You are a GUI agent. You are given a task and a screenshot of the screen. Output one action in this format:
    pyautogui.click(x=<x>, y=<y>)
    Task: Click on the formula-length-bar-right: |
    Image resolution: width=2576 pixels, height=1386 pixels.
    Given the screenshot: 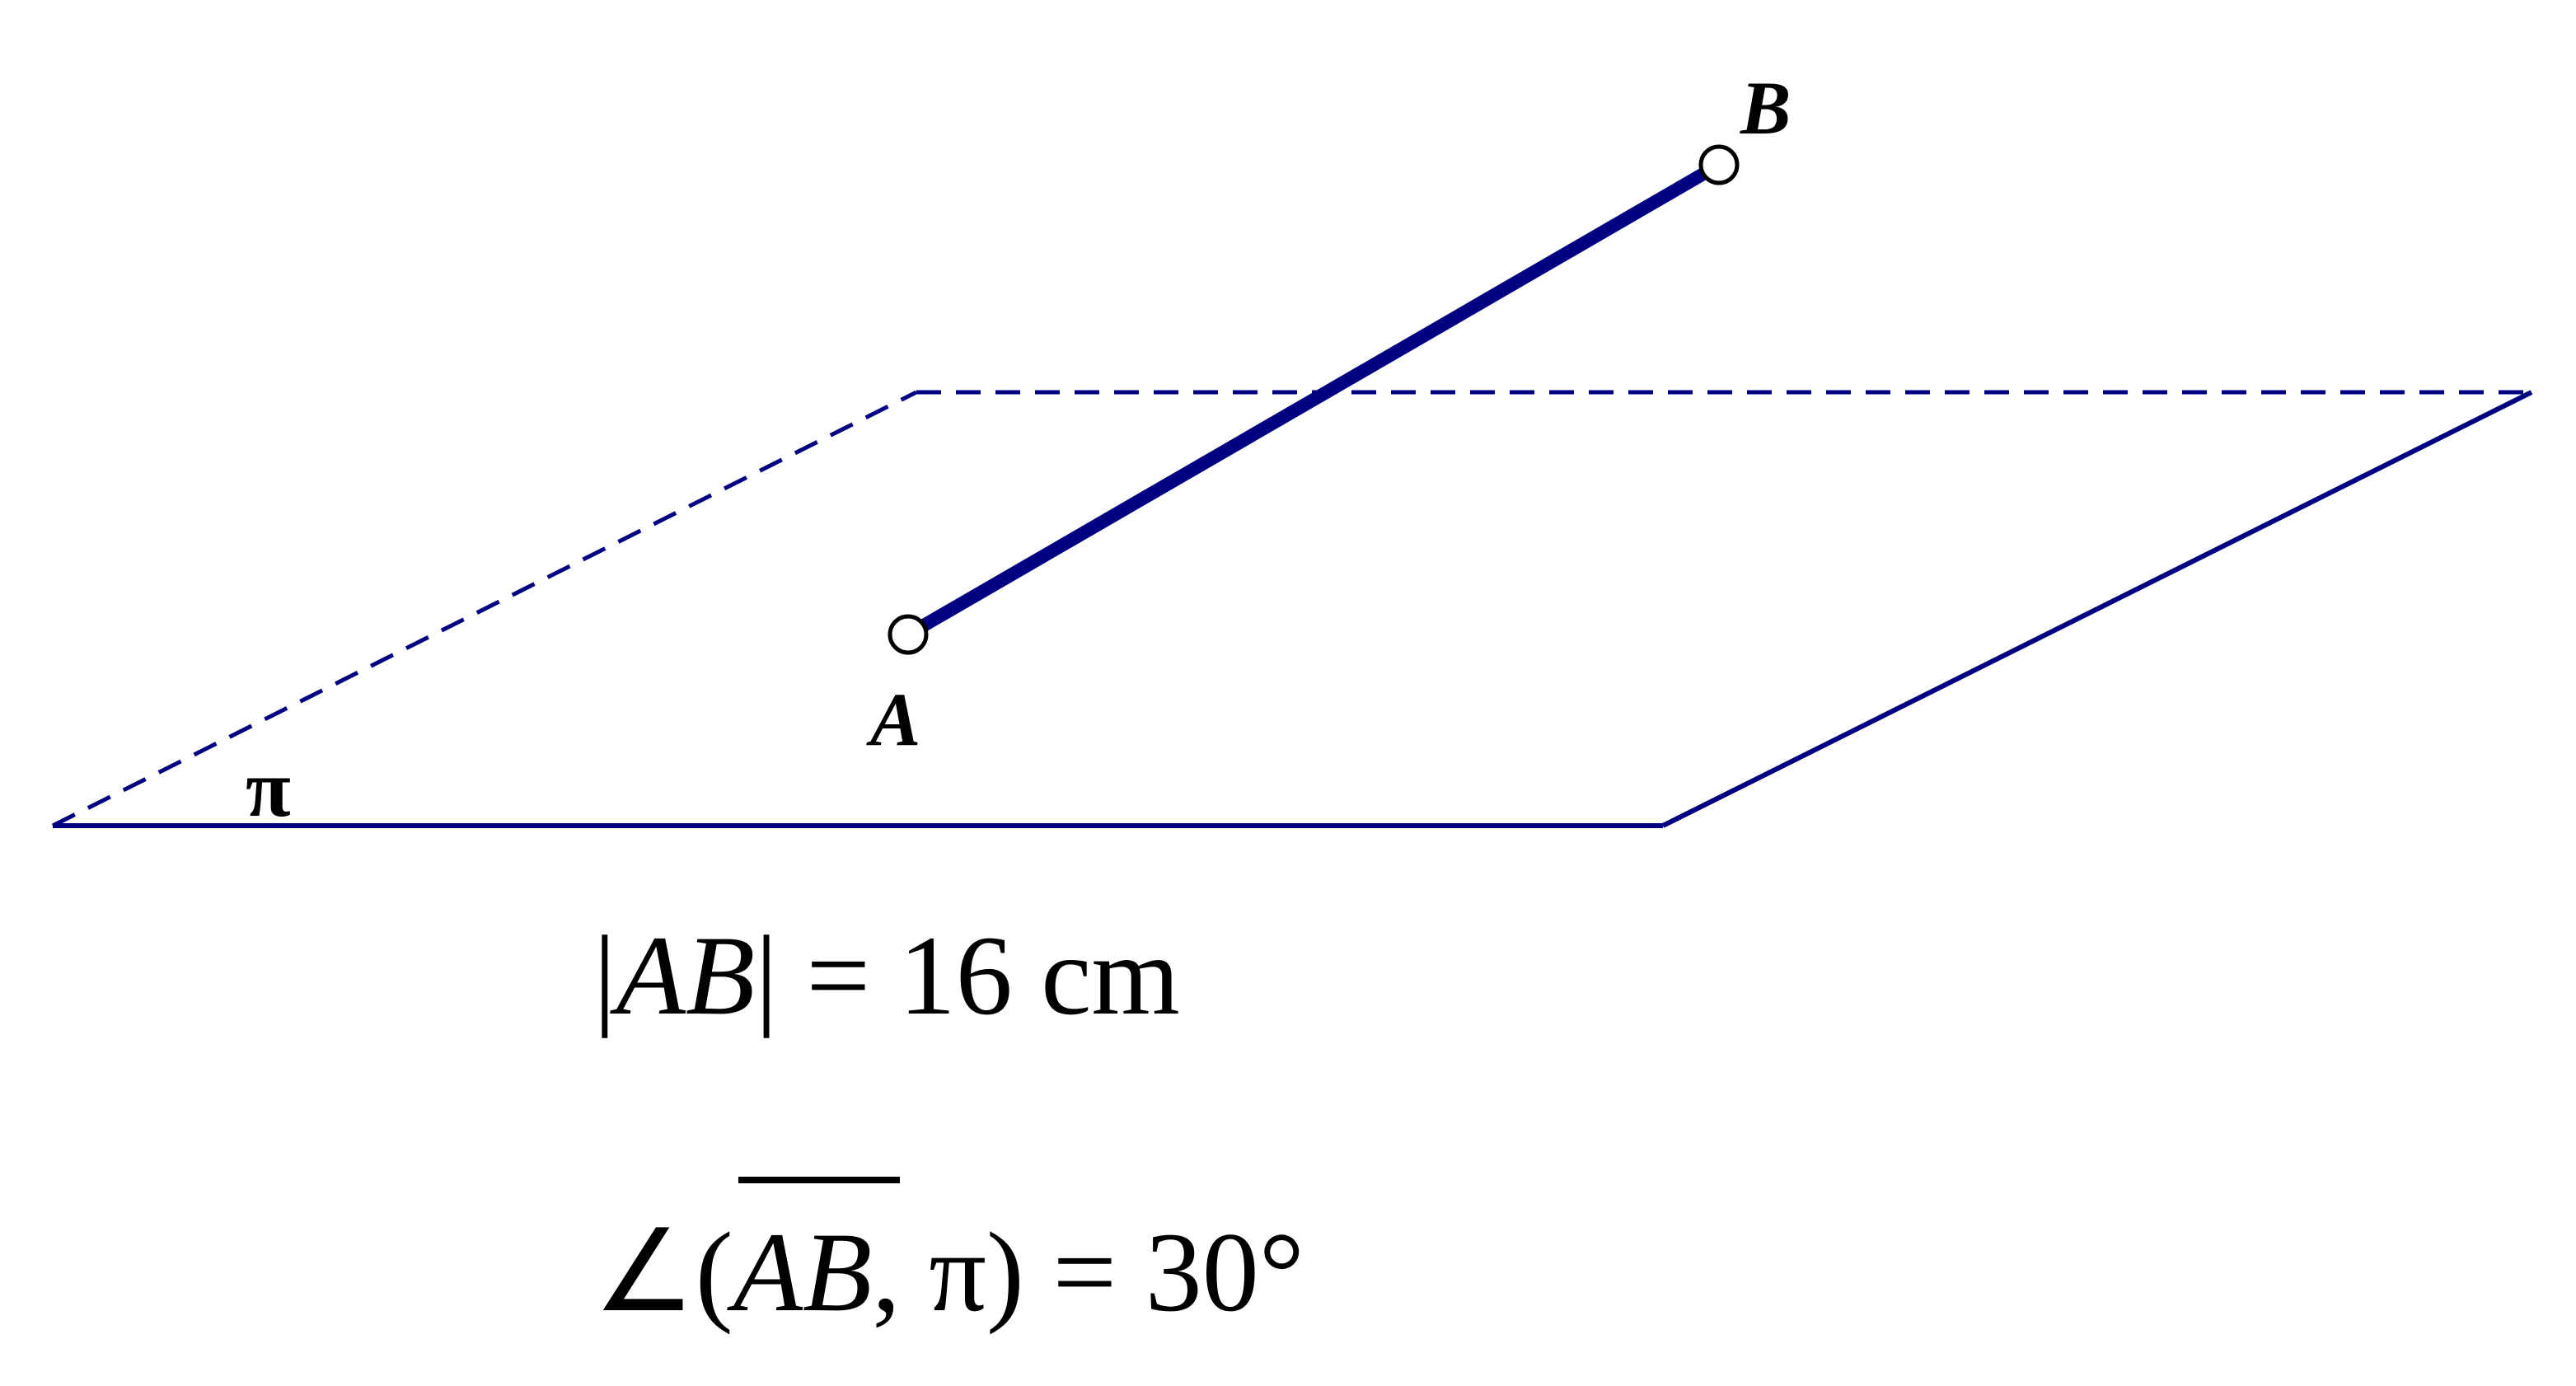 What is the action you would take?
    pyautogui.click(x=766, y=975)
    